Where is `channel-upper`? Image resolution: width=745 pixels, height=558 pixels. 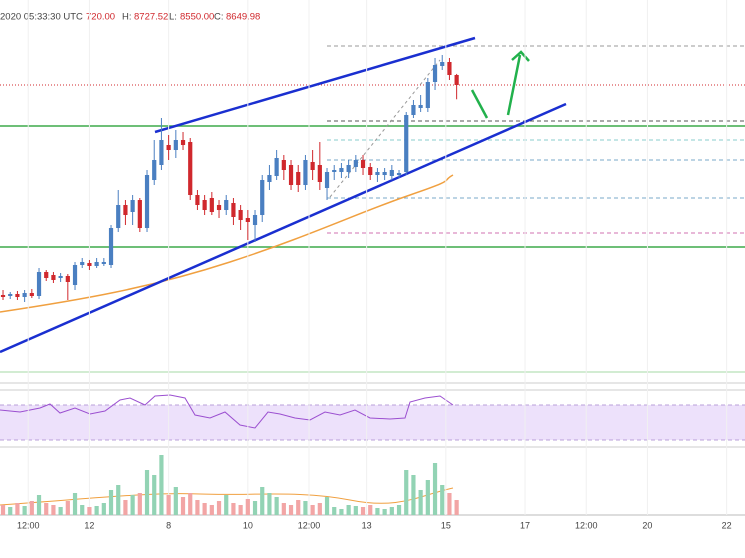
channel-upper is located at coordinates (315, 85).